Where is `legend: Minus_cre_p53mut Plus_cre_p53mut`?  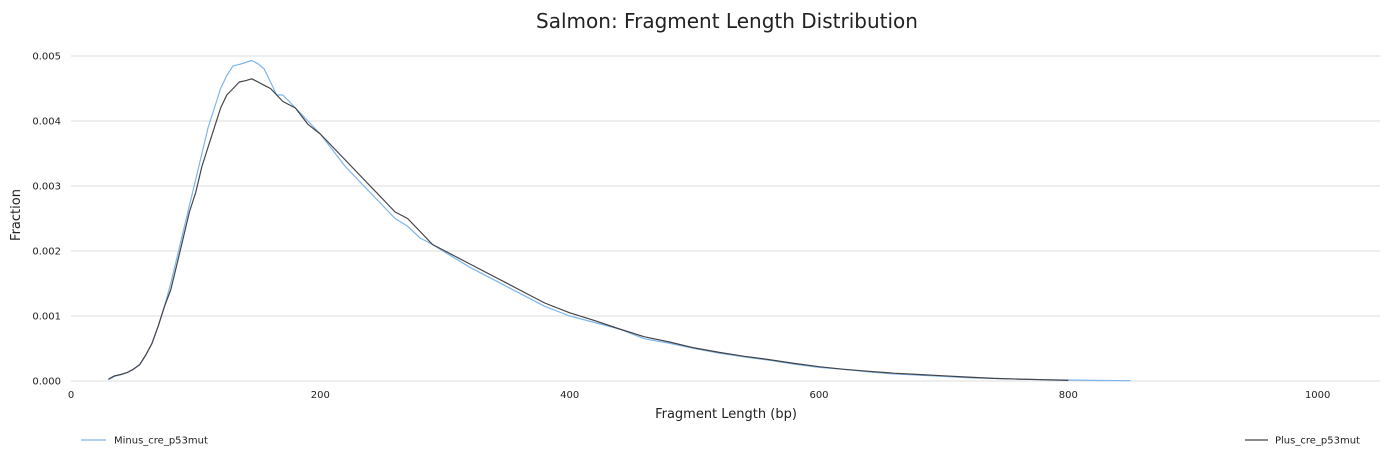
legend: Minus_cre_p53mut Plus_cre_p53mut is located at coordinates (720, 441).